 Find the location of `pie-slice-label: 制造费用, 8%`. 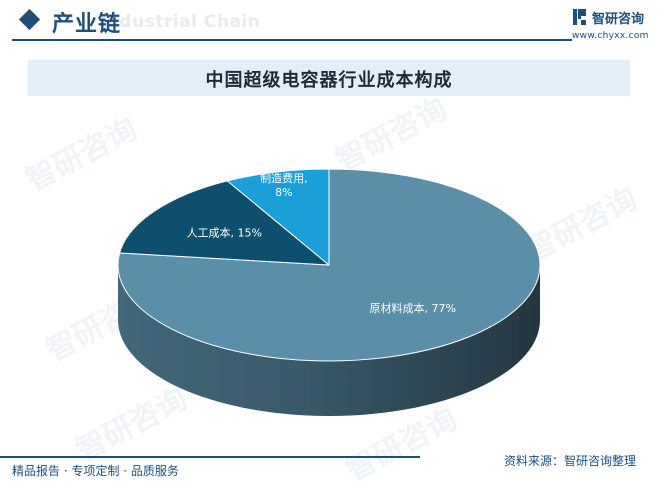

pie-slice-label: 制造费用, 8% is located at coordinates (284, 185).